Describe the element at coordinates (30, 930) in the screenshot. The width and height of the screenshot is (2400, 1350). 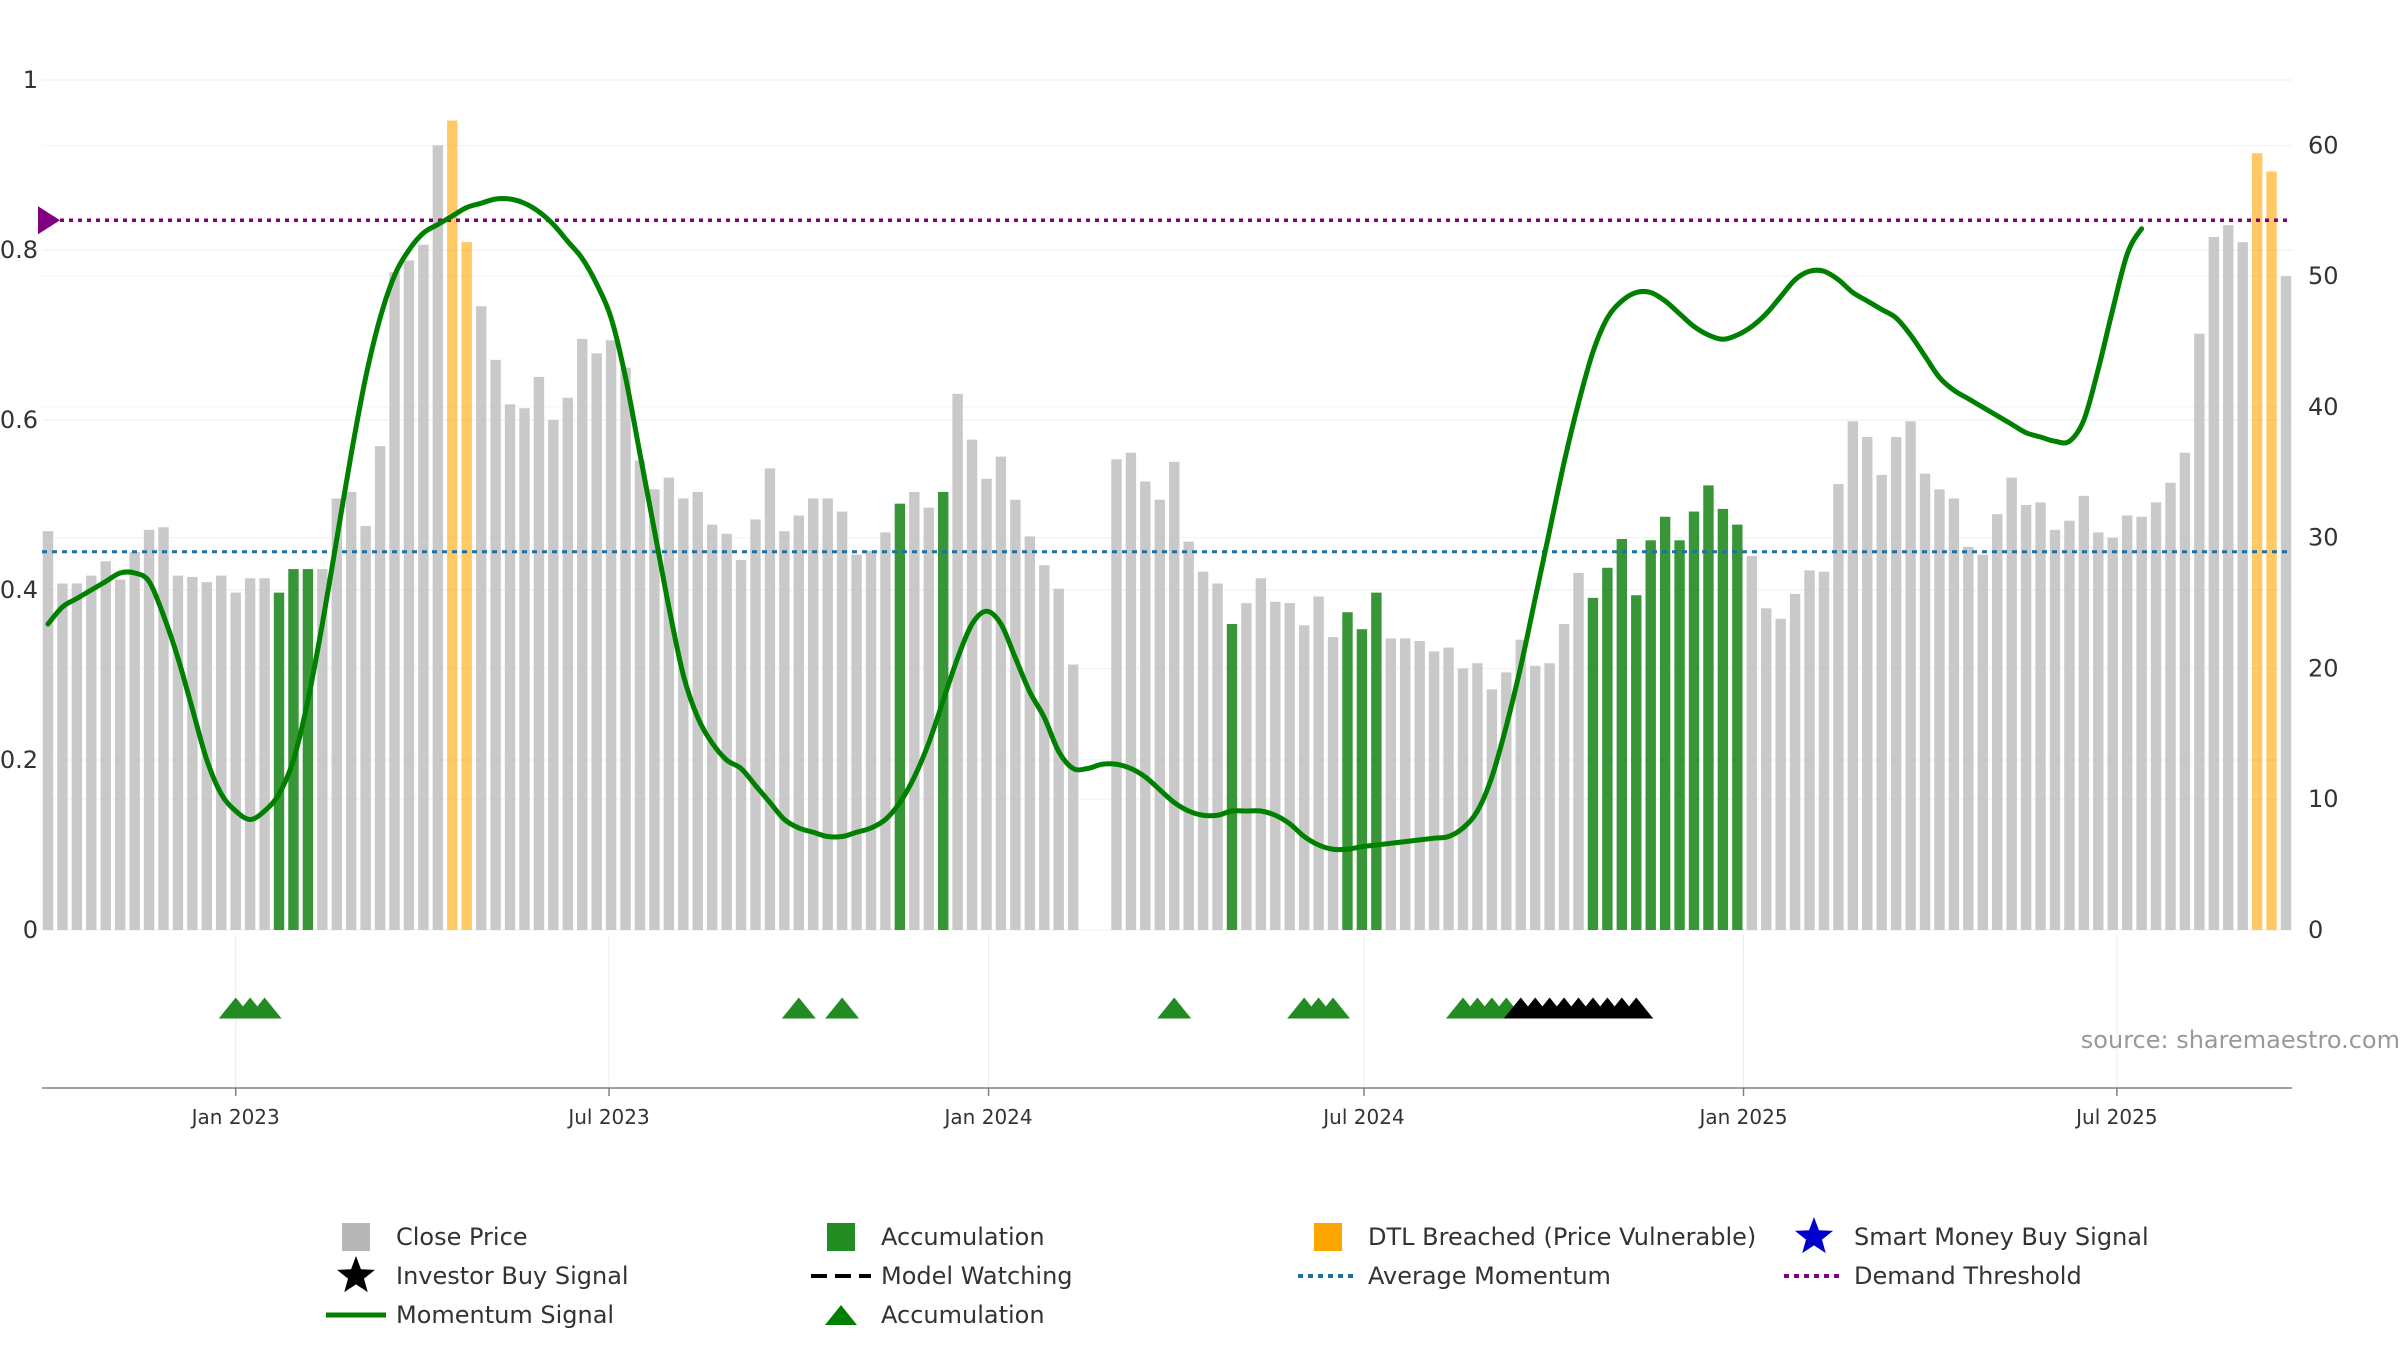
I see `y-left-tick-label: 0` at that location.